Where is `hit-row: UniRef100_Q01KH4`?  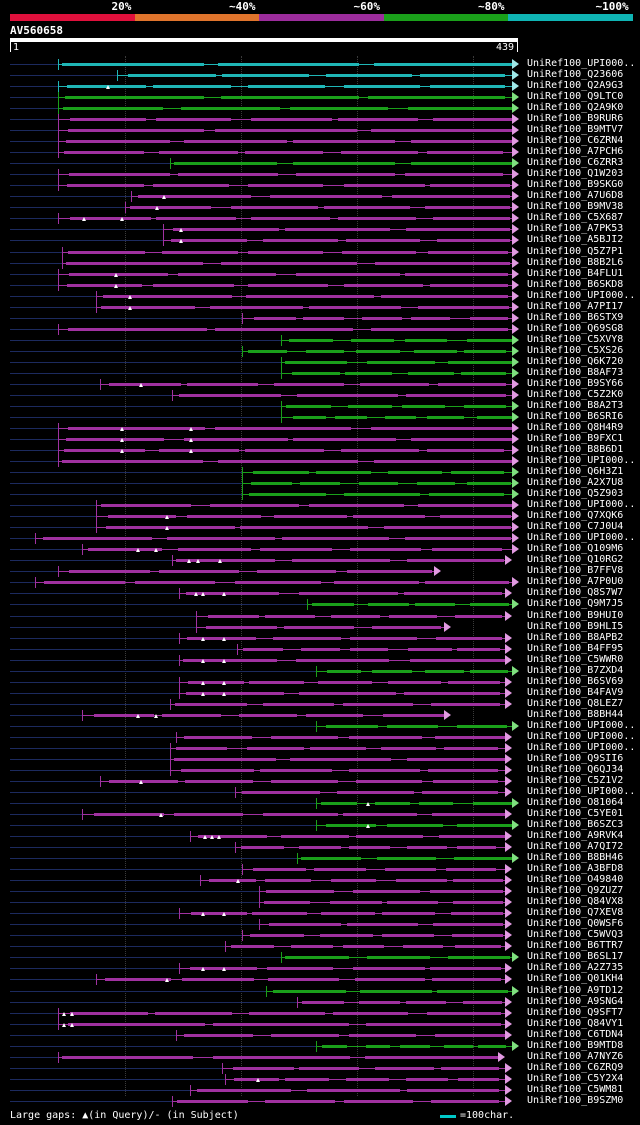
hit-row: UniRef100_Q01KH4 is located at coordinates (320, 979).